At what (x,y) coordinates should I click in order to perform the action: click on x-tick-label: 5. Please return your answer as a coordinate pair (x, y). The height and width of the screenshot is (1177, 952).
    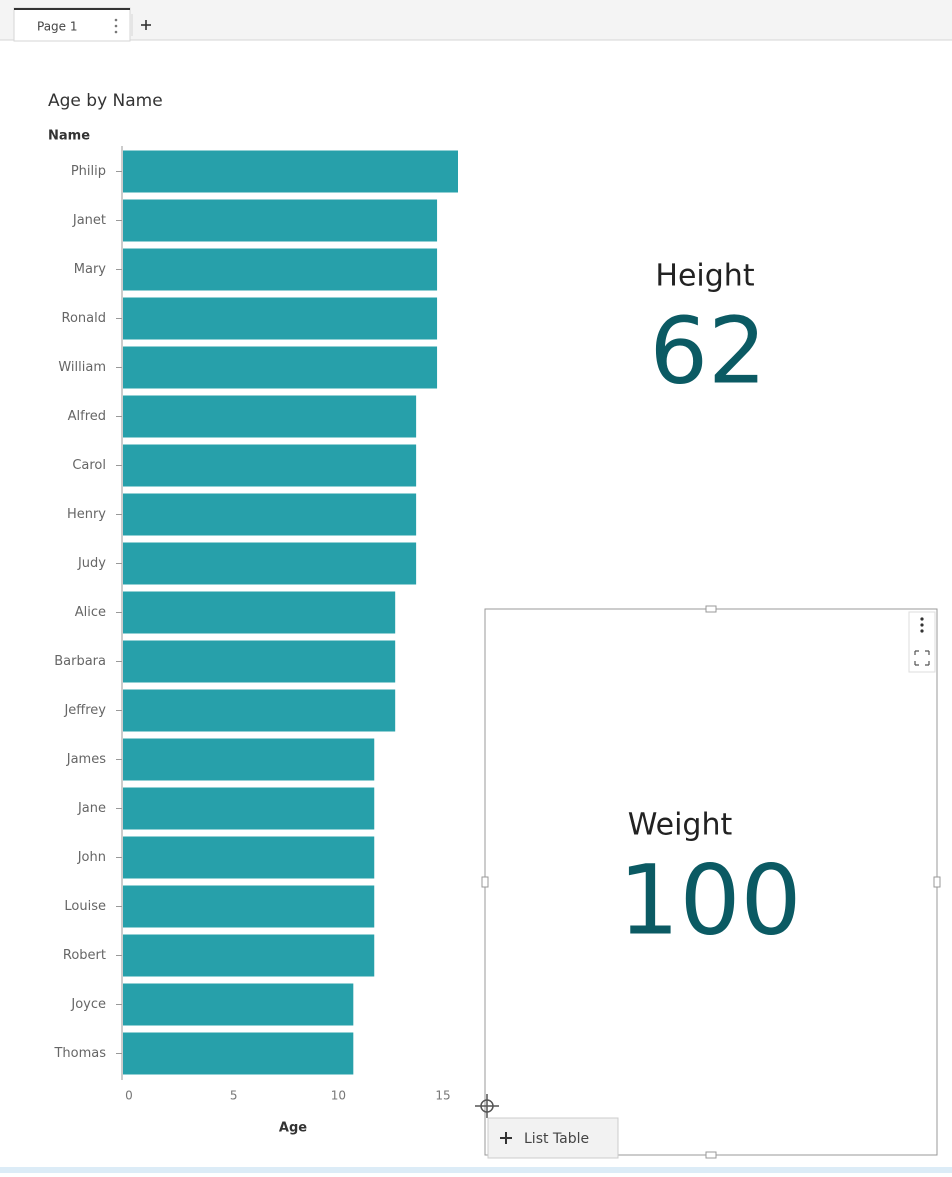
    Looking at the image, I should click on (234, 1096).